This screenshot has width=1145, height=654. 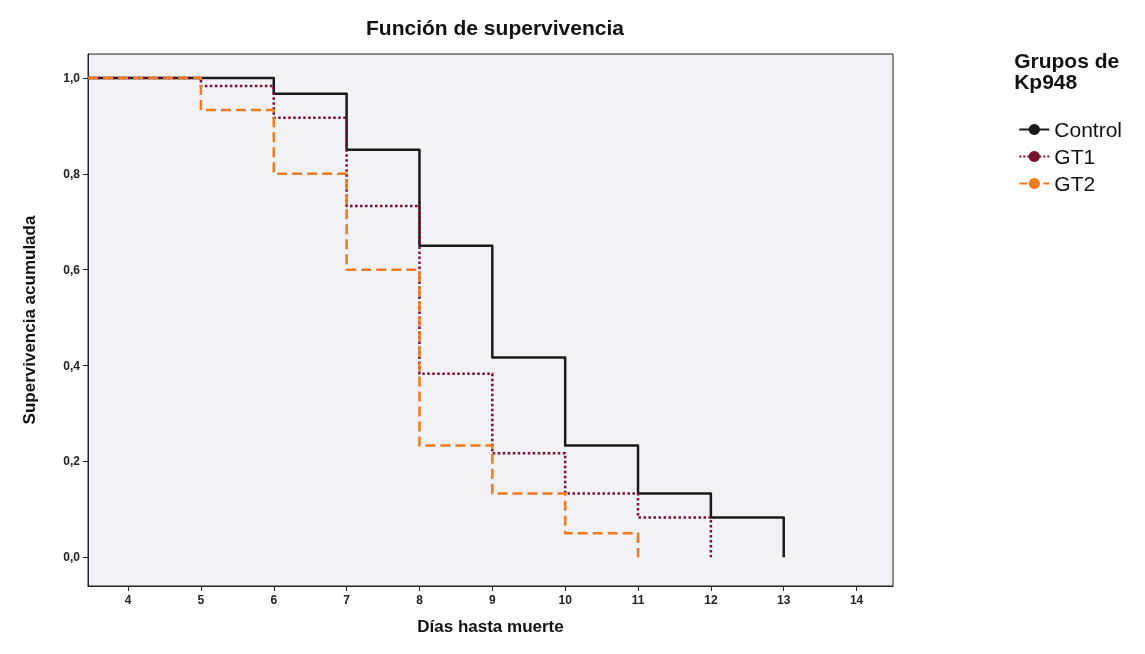 I want to click on y-tick-label: 0,0, so click(x=72, y=557).